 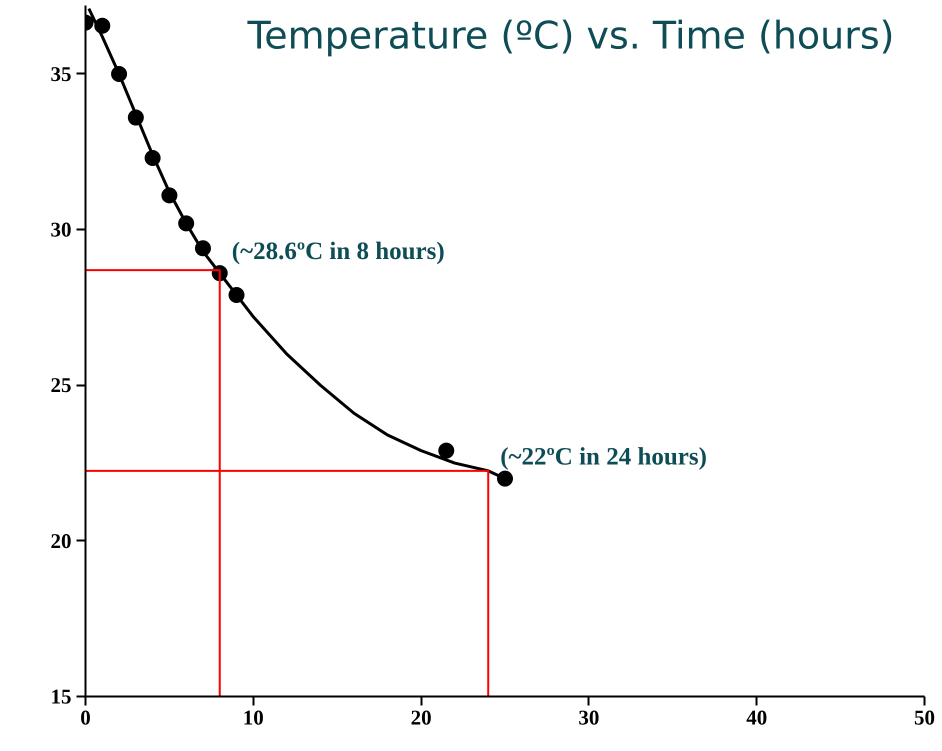 I want to click on x-tick-label: 10, so click(x=253, y=718).